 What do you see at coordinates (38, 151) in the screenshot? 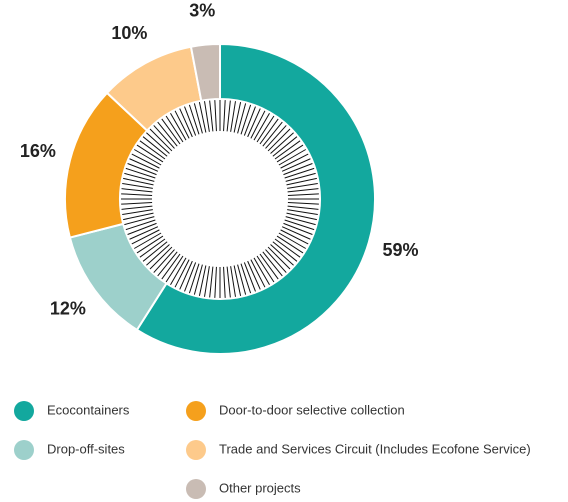
I see `data-label: 16%` at bounding box center [38, 151].